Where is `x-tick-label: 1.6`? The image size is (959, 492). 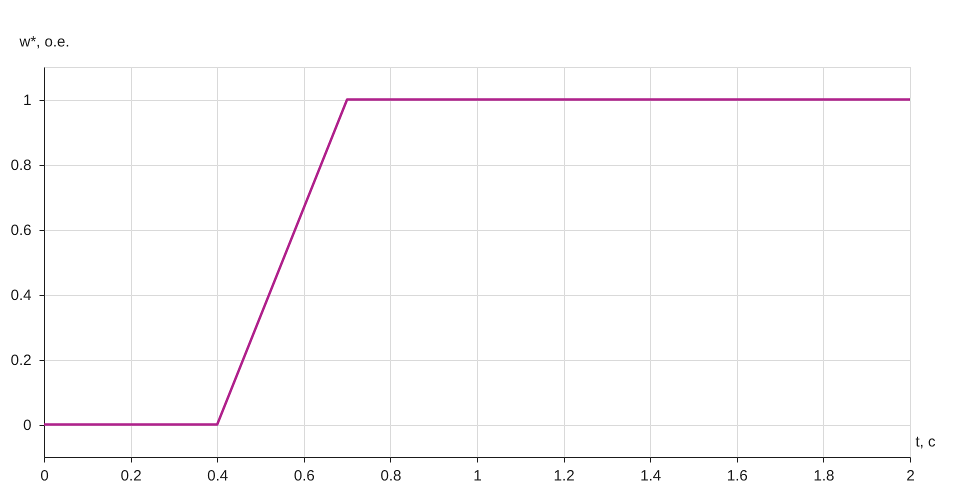 x-tick-label: 1.6 is located at coordinates (737, 476).